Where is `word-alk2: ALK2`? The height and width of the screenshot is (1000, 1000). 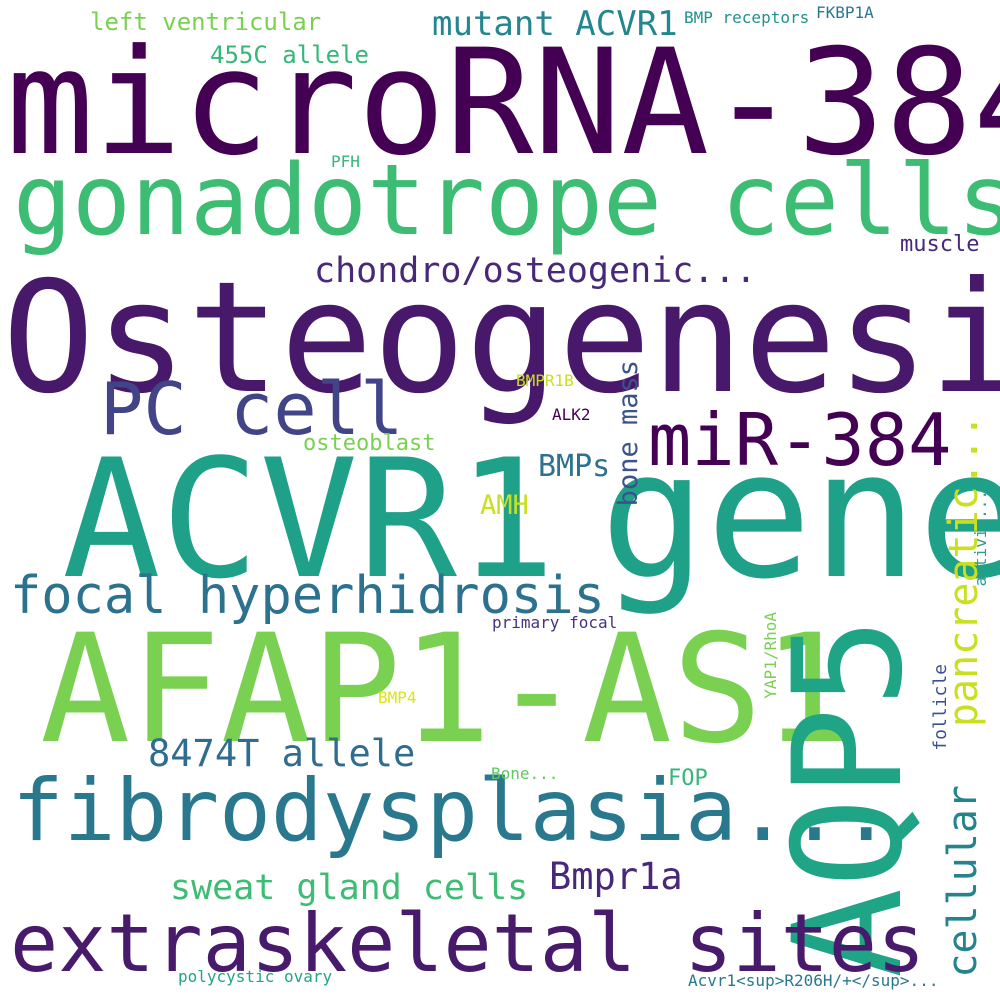 word-alk2: ALK2 is located at coordinates (571, 414).